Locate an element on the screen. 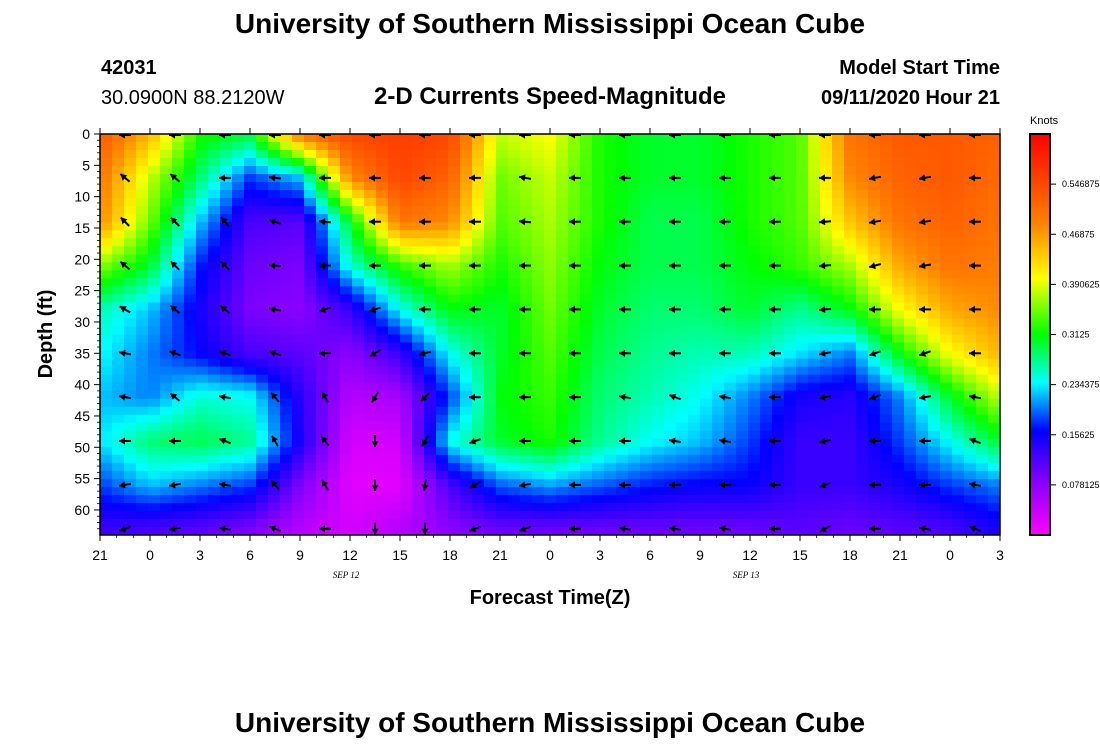  colorbar-unit: Knots is located at coordinates (1044, 121).